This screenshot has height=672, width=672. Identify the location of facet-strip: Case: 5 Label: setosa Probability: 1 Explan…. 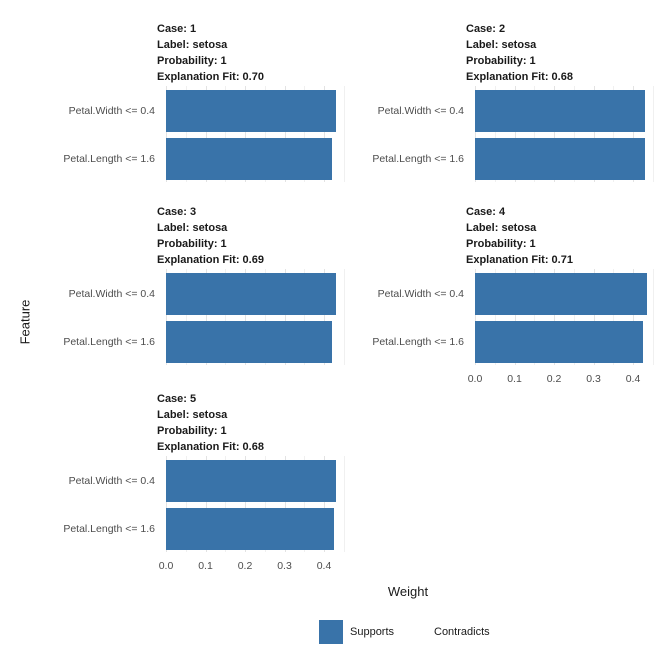
(210, 423).